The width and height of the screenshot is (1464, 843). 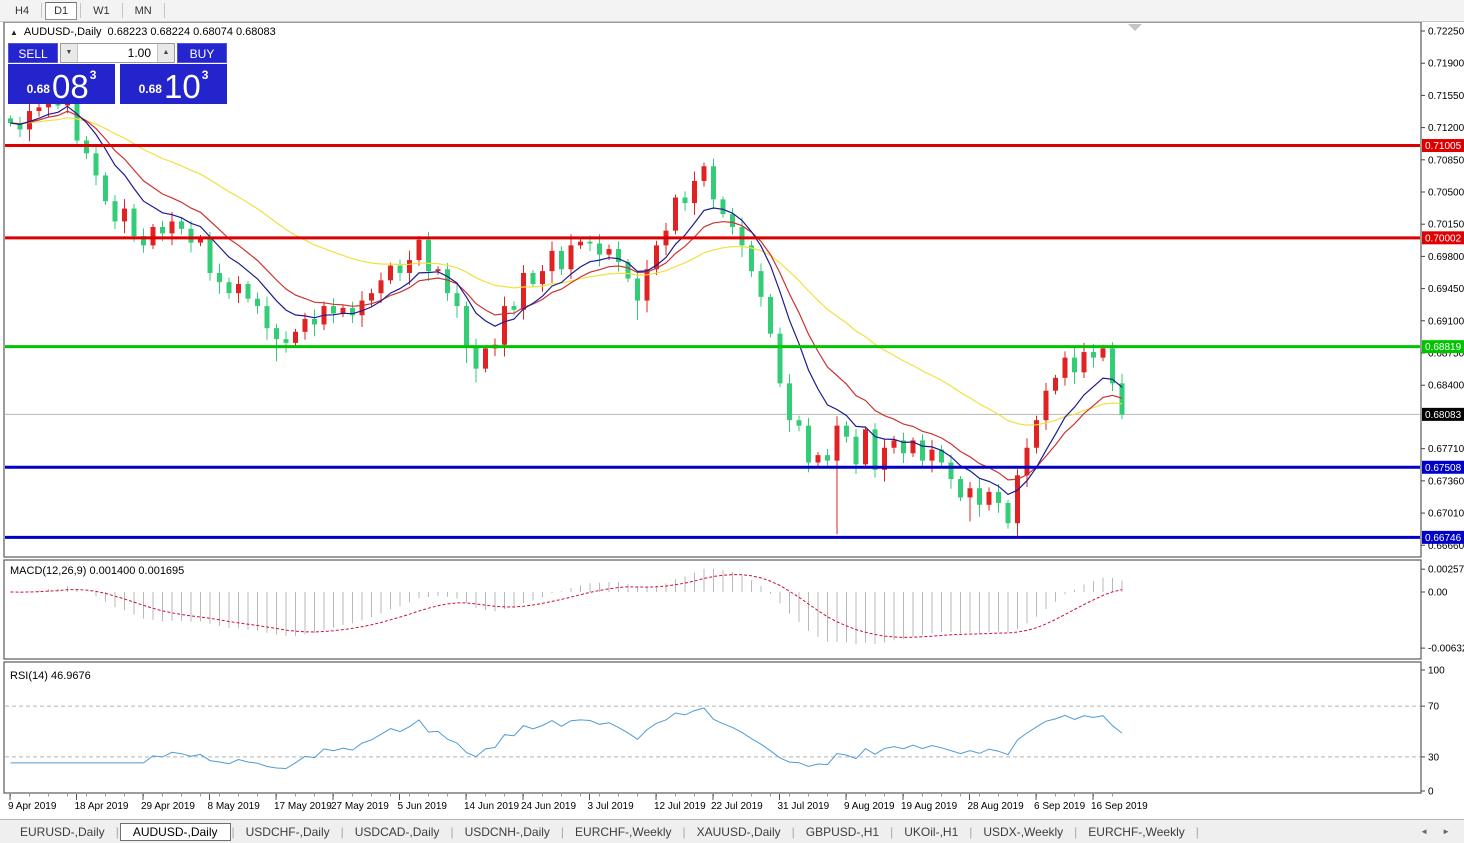 What do you see at coordinates (93, 75) in the screenshot?
I see `bid-price-point: 3` at bounding box center [93, 75].